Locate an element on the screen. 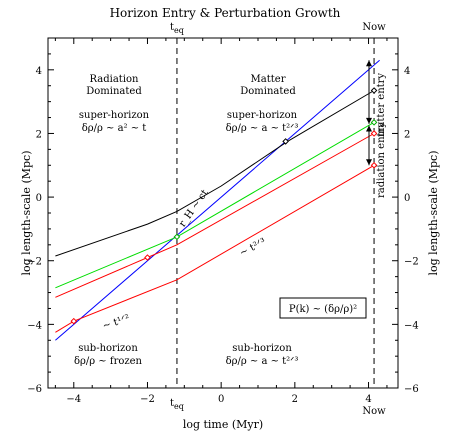 The image size is (450, 436). xtick-label-1: −2 is located at coordinates (147, 399).